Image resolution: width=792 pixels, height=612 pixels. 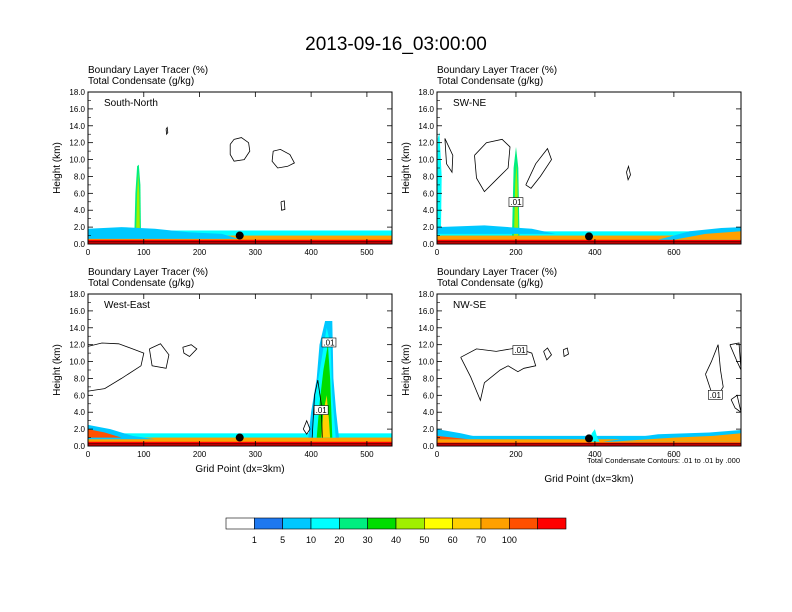 What do you see at coordinates (509, 540) in the screenshot?
I see `colorbar-label: 100` at bounding box center [509, 540].